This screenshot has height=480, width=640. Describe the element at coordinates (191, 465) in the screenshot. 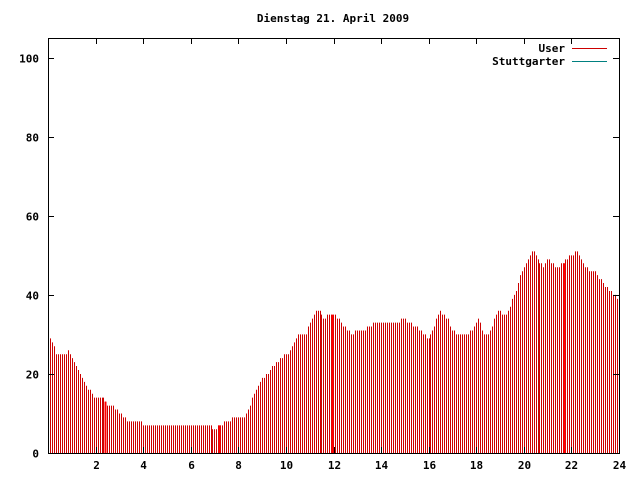

I see `x-tick-label: 6` at that location.